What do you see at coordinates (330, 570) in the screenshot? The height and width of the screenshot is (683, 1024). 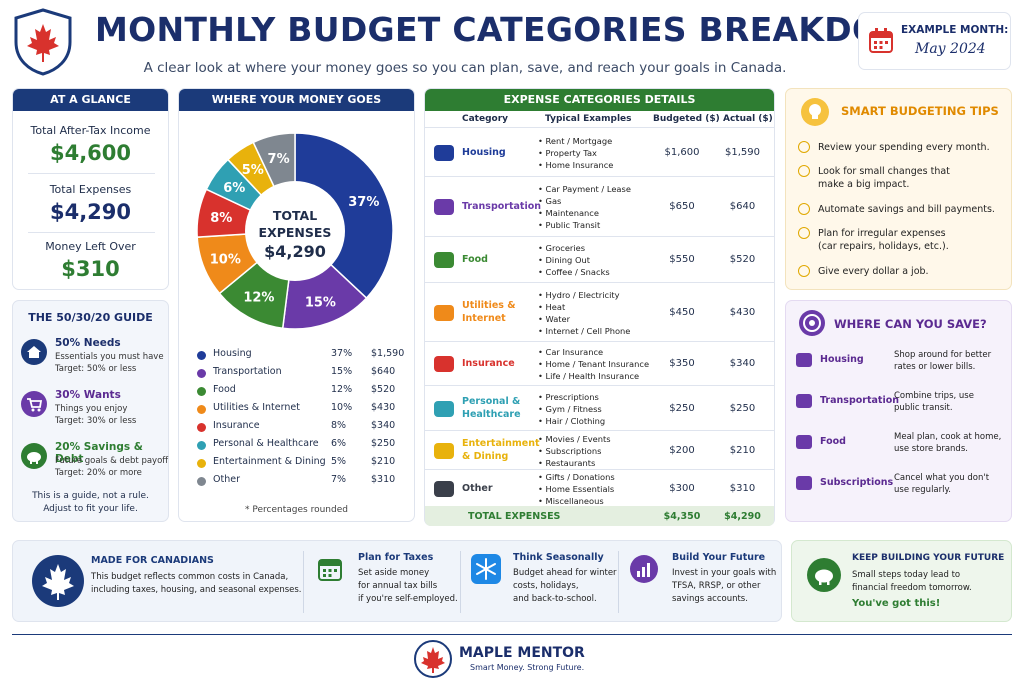 I see `tax-calendar-icon` at bounding box center [330, 570].